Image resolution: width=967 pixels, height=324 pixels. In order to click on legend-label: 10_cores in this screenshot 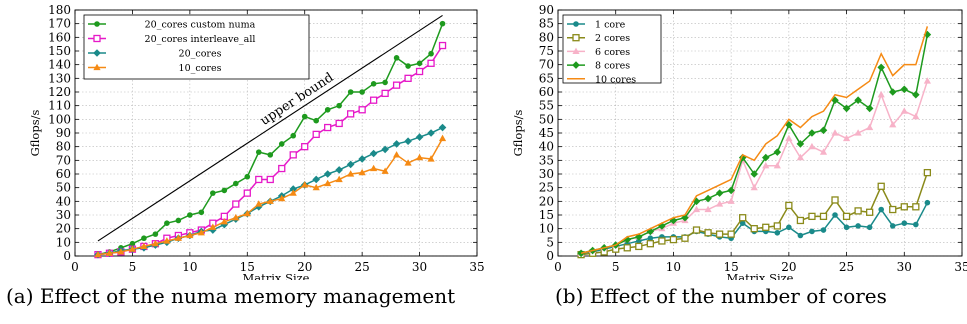, I will do `click(200, 68)`.